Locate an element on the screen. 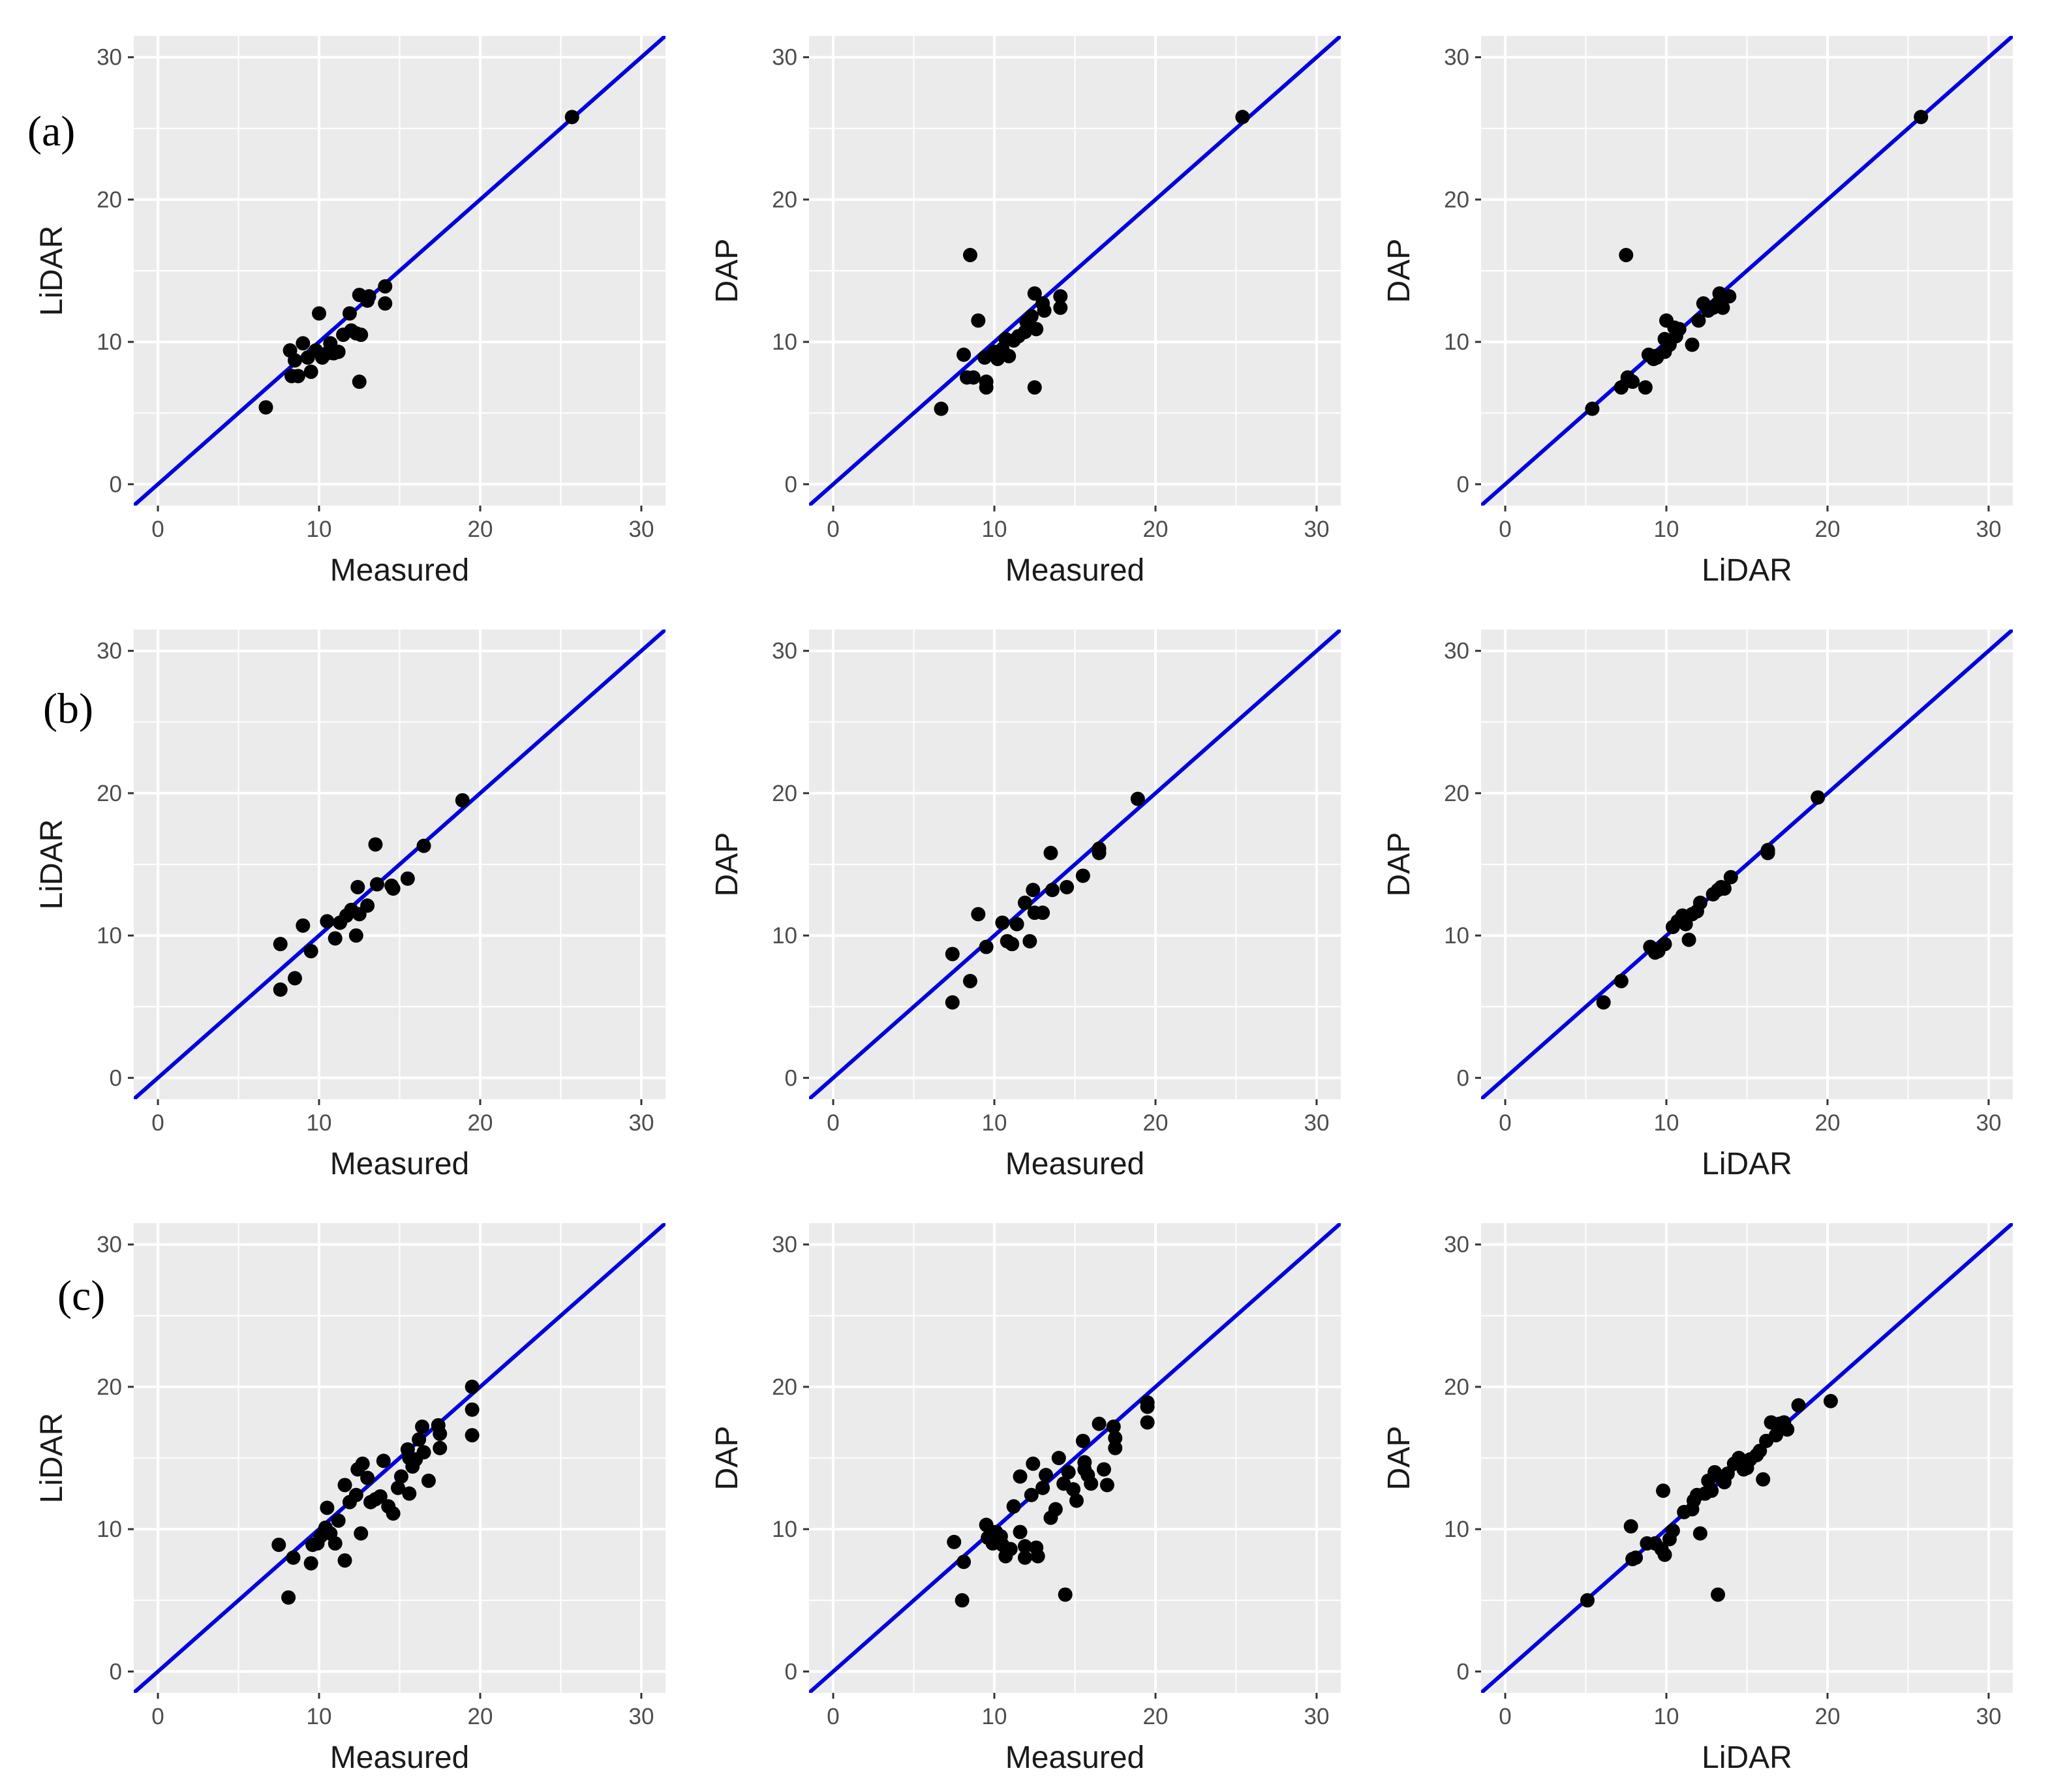 Image resolution: width=2050 pixels, height=1792 pixels. panel-b-measured-dap-xtick-label-30: 30 is located at coordinates (1316, 1123).